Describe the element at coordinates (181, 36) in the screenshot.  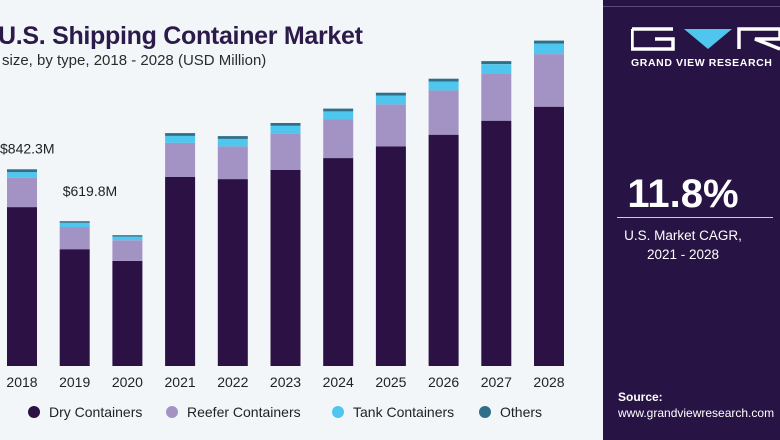
I see `chart-title: U.S. Shipping Container Market` at that location.